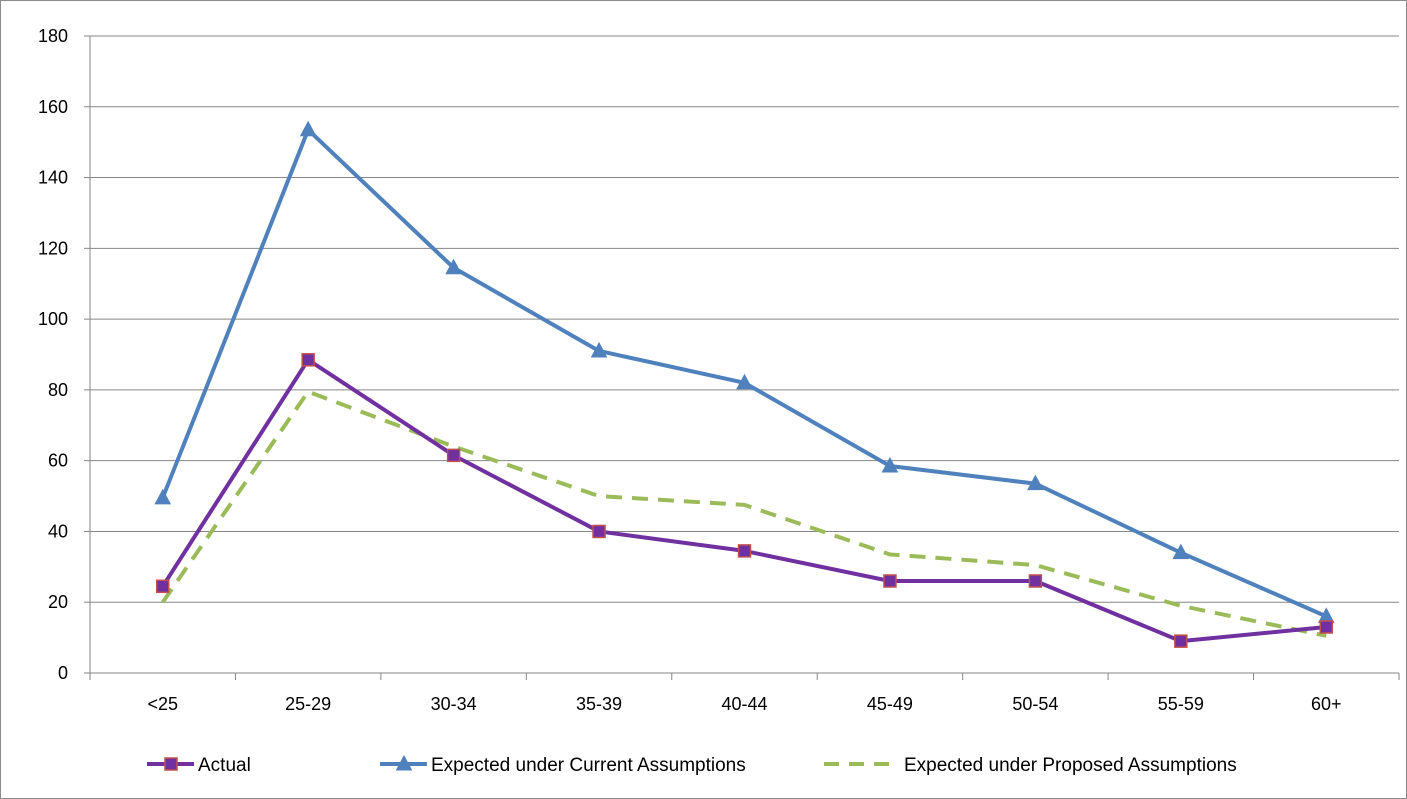  I want to click on legend-item-1: Expected under Current Assumptions, so click(563, 765).